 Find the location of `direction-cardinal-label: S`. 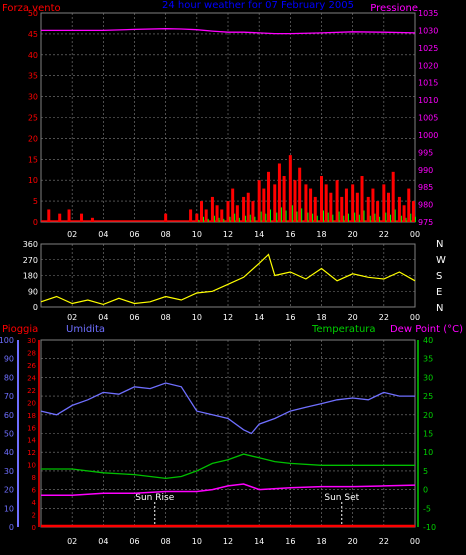

direction-cardinal-label: S is located at coordinates (439, 276).